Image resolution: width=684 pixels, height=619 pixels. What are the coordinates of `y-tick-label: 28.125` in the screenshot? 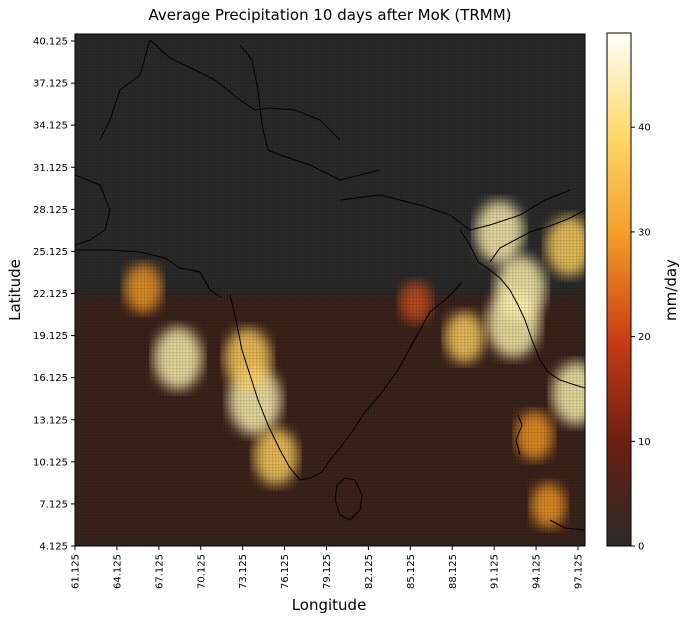 It's located at (50, 210).